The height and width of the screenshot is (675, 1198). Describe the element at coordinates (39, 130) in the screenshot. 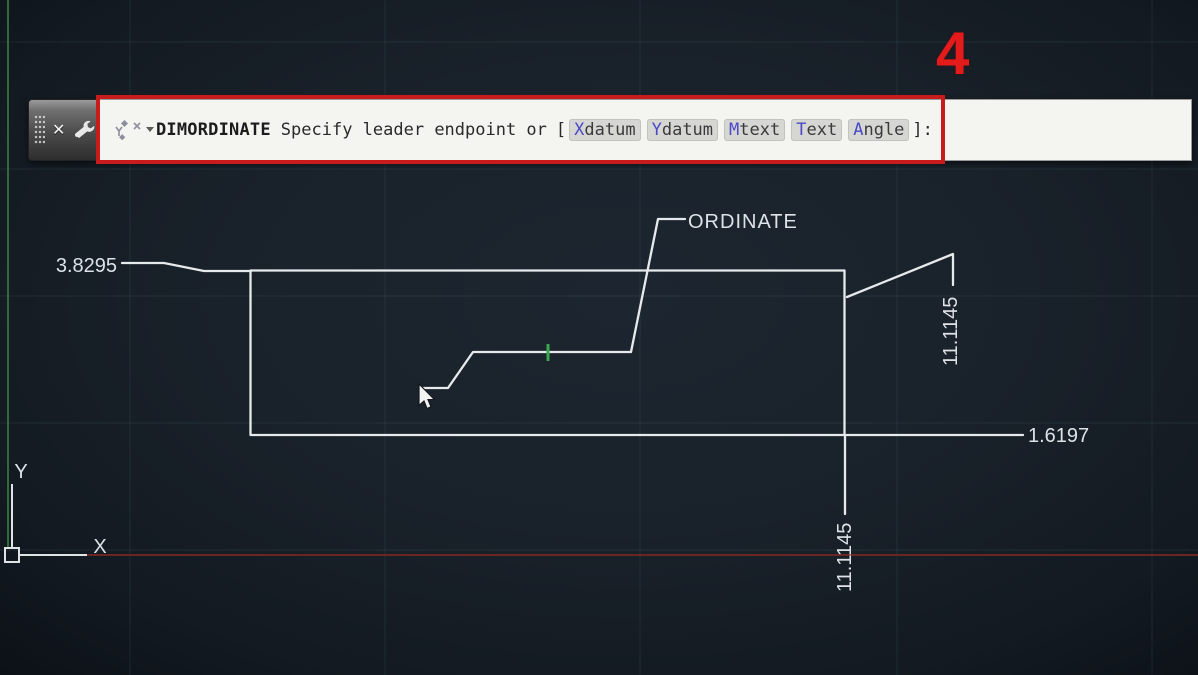

I see `drag-handle-icon` at that location.